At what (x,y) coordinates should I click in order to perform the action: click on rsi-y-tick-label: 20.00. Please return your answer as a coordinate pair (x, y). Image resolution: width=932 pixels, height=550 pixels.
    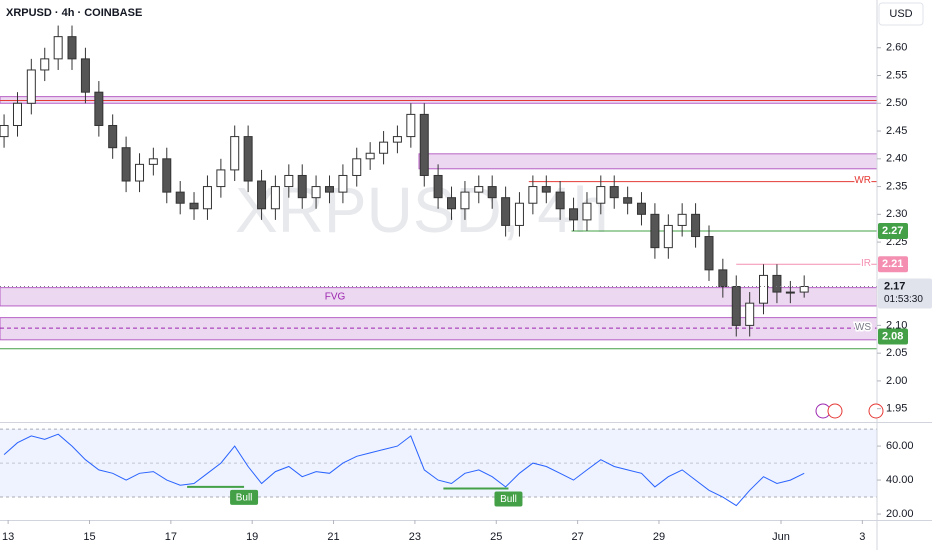
    Looking at the image, I should click on (900, 514).